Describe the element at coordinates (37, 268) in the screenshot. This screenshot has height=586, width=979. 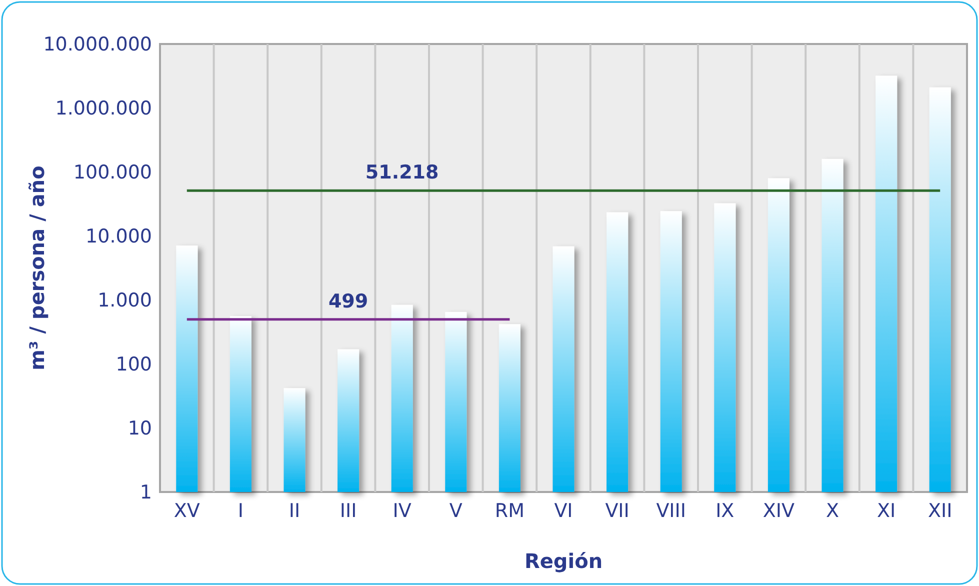
I see `y-axis-title: m³ / persona / año` at that location.